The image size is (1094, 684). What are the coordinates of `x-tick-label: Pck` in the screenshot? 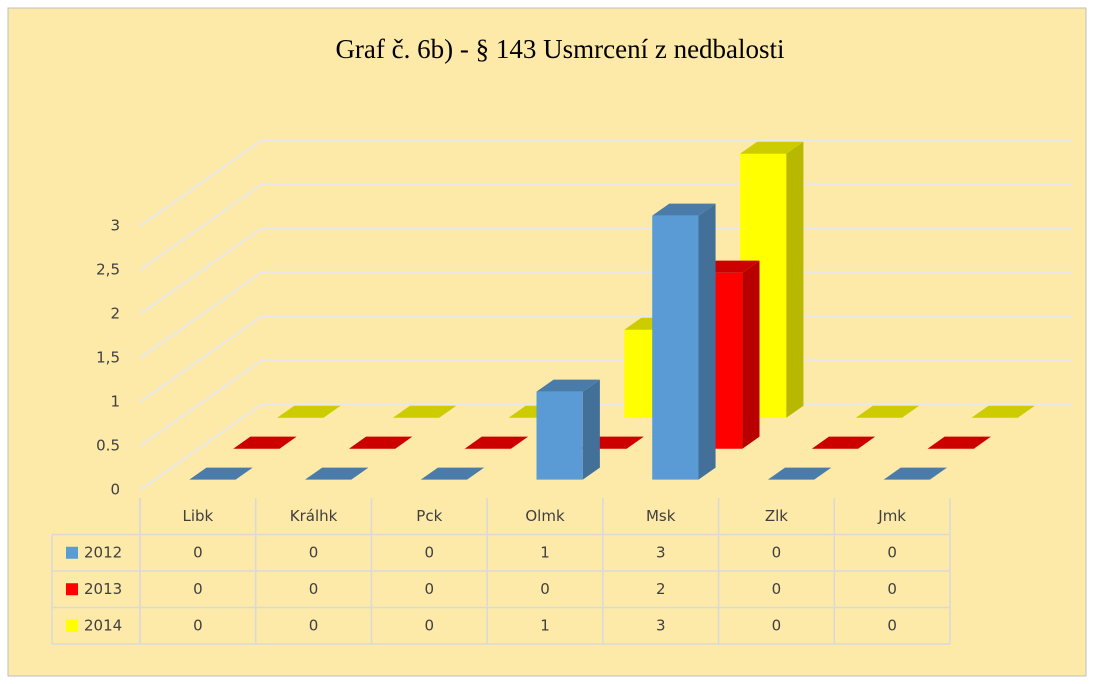 It's located at (429, 516).